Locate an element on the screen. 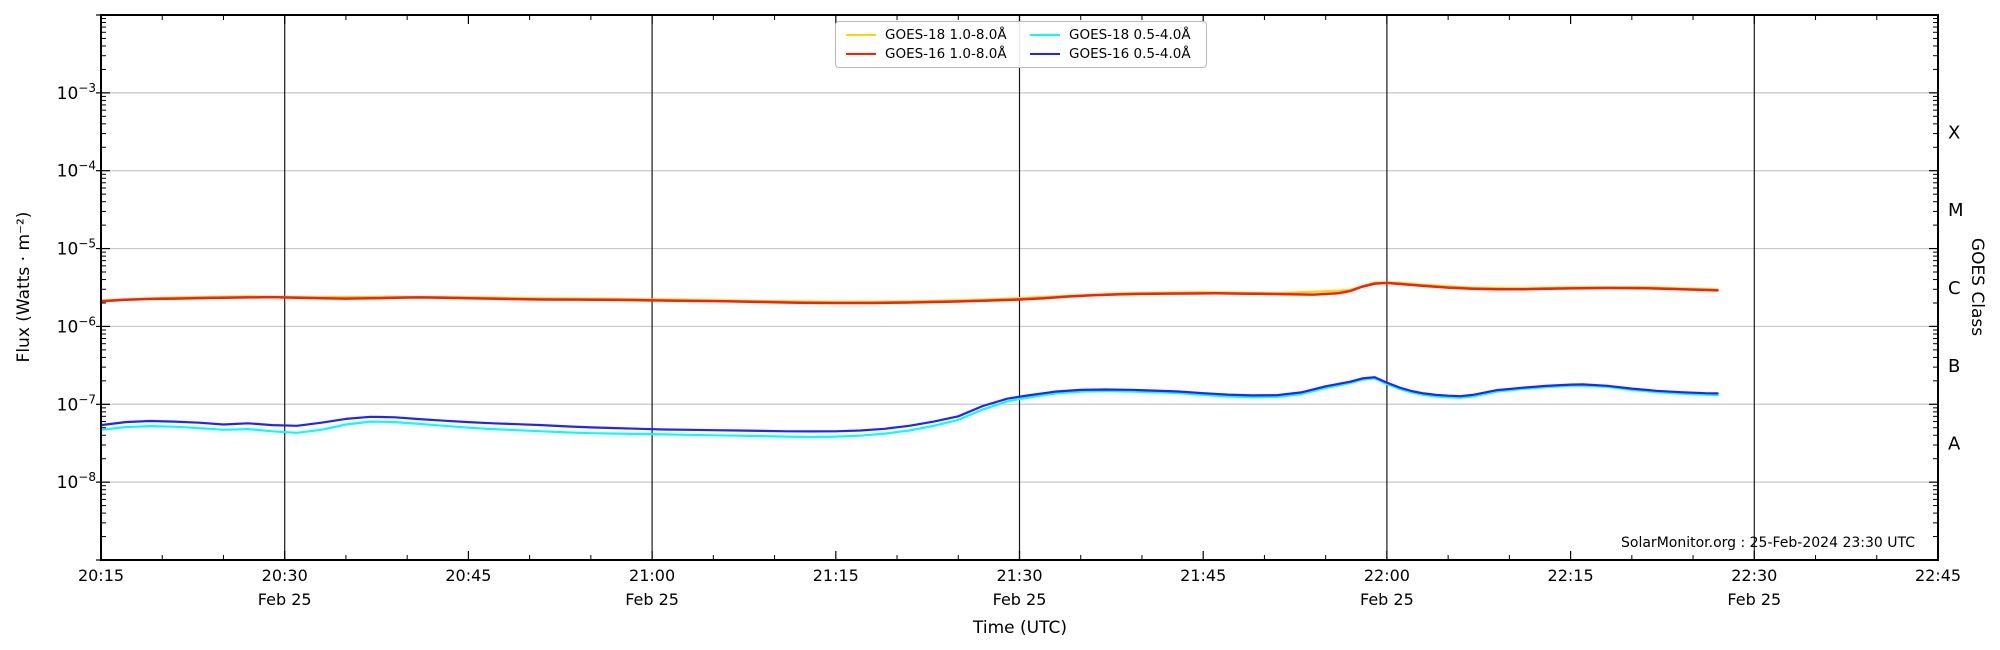 This screenshot has width=2000, height=650. x-tick-label: 21:15 is located at coordinates (836, 575).